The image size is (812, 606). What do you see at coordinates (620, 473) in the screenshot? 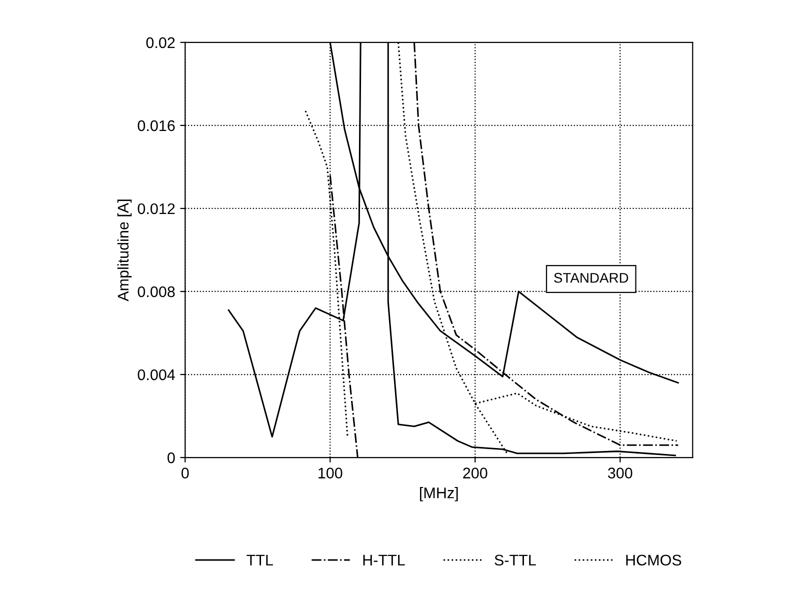
I see `x-tick-label: 300` at bounding box center [620, 473].